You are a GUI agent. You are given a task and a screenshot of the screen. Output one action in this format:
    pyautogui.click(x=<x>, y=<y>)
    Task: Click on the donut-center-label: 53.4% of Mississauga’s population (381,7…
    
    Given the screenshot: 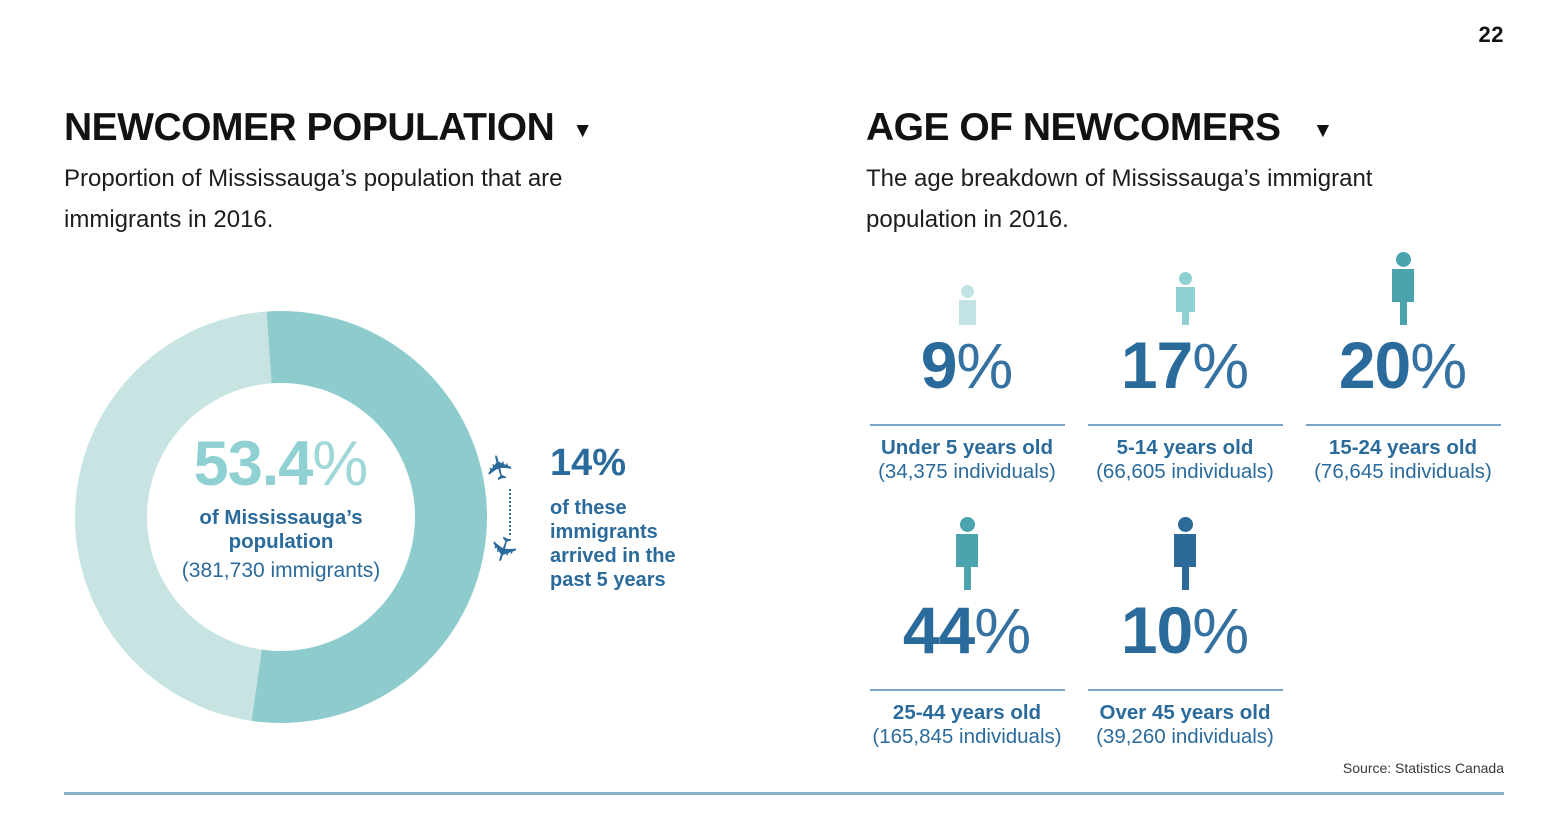 What is the action you would take?
    pyautogui.click(x=281, y=508)
    